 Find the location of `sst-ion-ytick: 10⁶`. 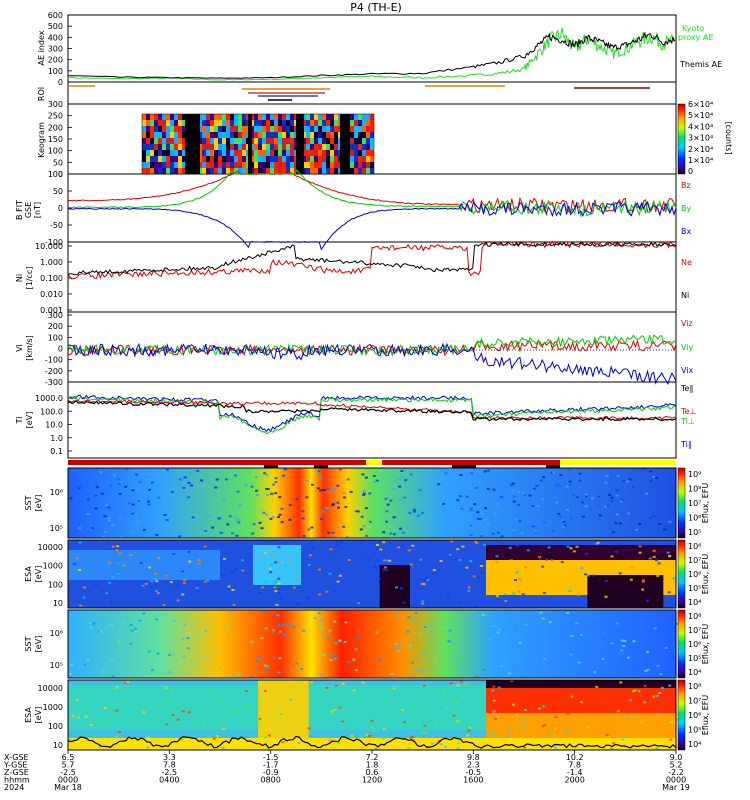

sst-ion-ytick: 10⁶ is located at coordinates (56, 633).